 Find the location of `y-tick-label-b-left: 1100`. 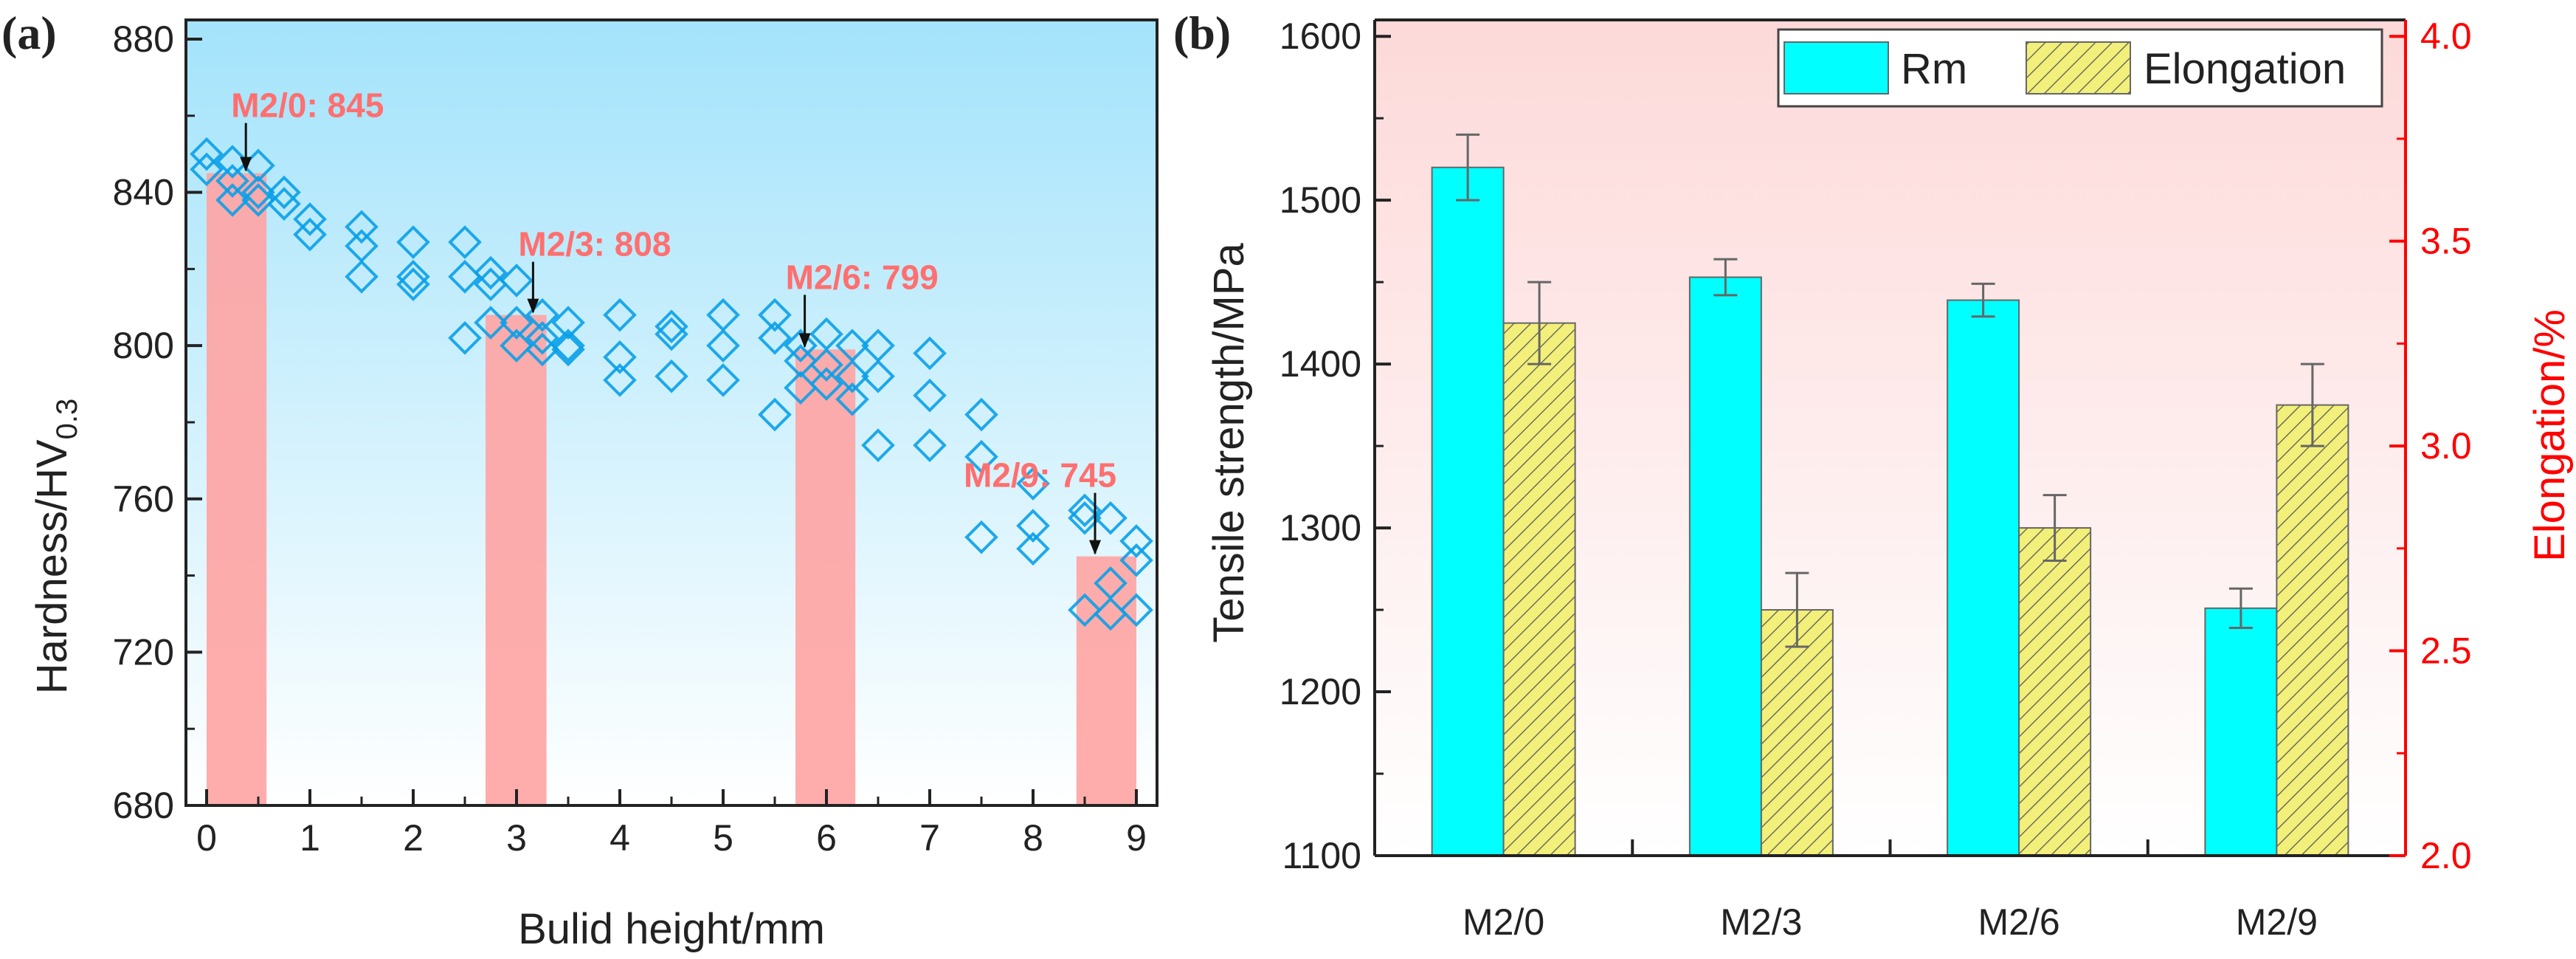

y-tick-label-b-left: 1100 is located at coordinates (1321, 855).